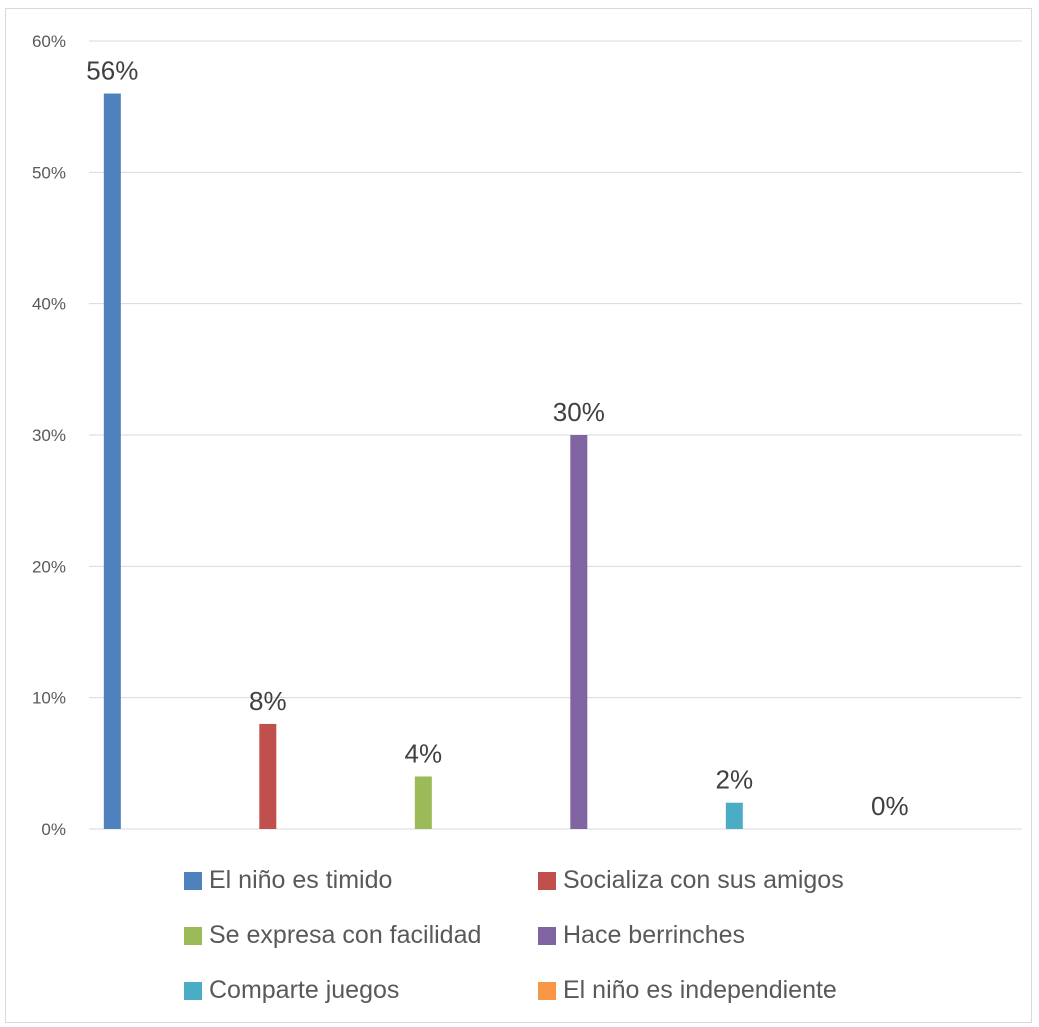 The height and width of the screenshot is (1027, 1039). What do you see at coordinates (654, 935) in the screenshot?
I see `legend-label: Hace berrinches` at bounding box center [654, 935].